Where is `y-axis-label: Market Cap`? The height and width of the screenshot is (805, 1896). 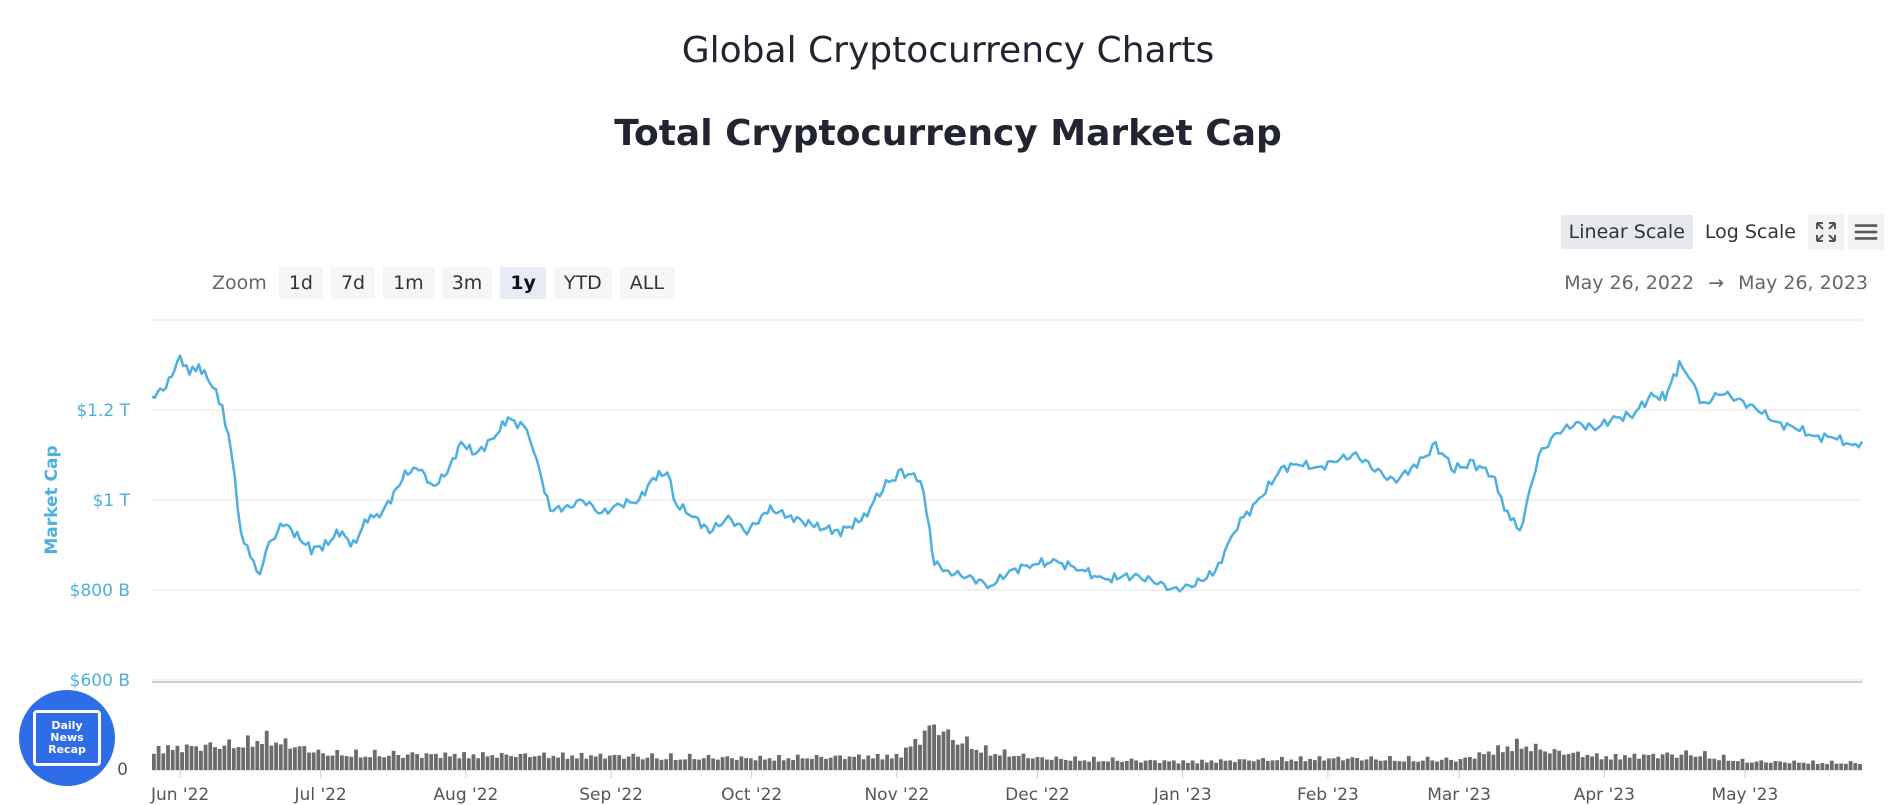
y-axis-label: Market Cap is located at coordinates (52, 499).